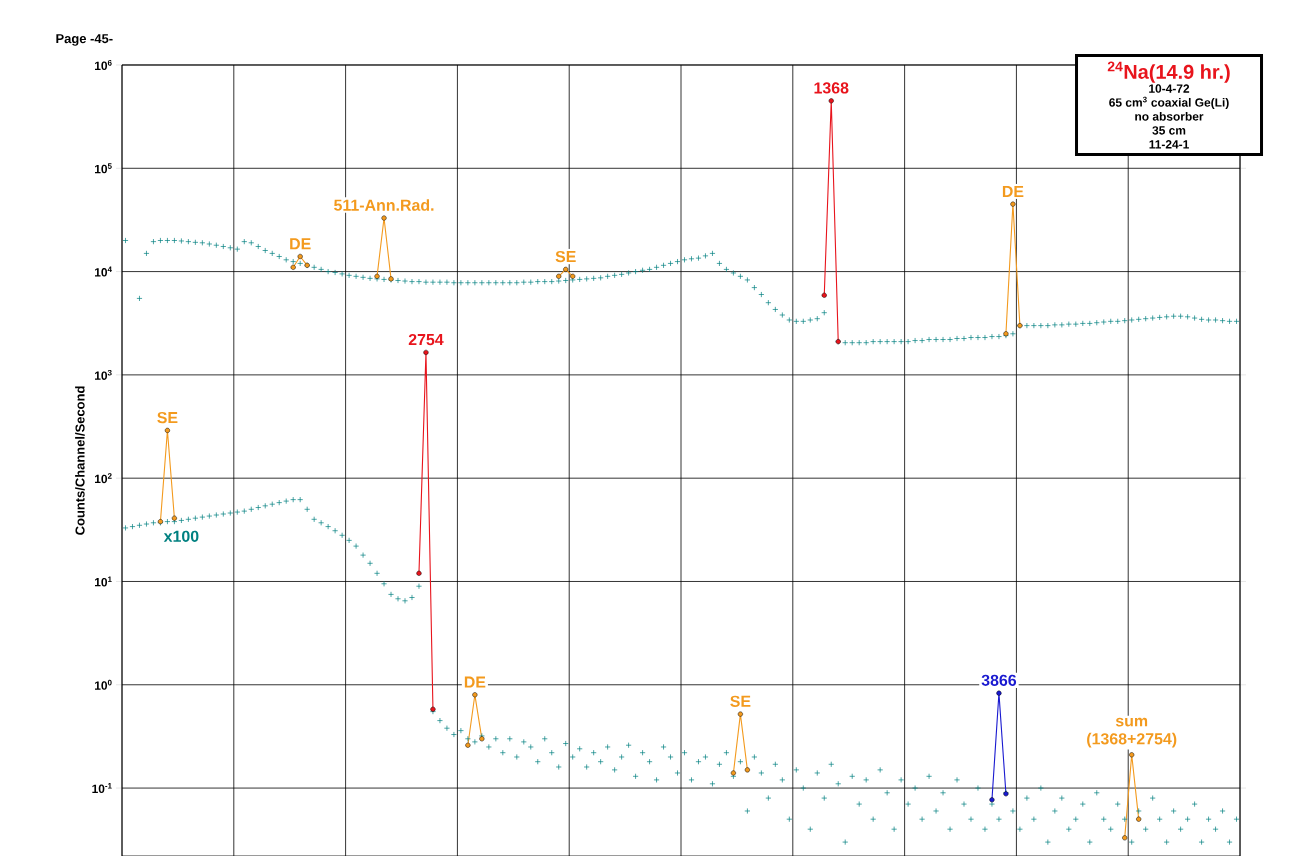  What do you see at coordinates (103, 581) in the screenshot?
I see `y-tick-label: 10$^{1}$` at bounding box center [103, 581].